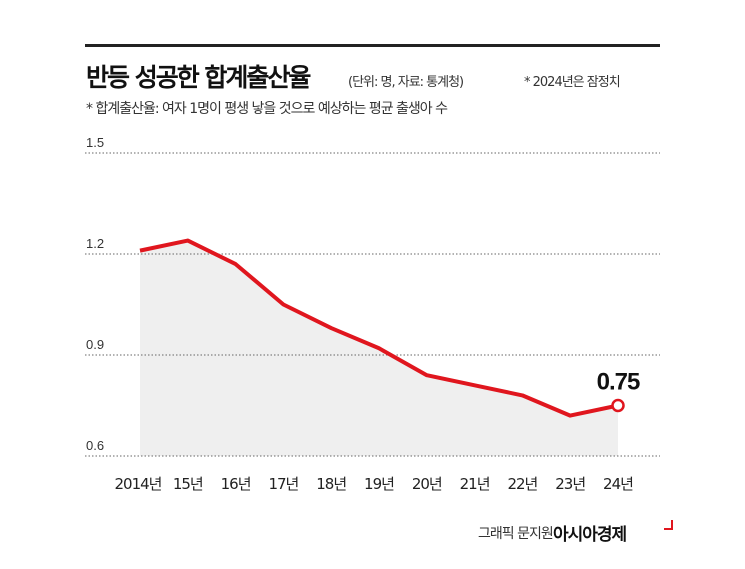 This screenshot has height=569, width=745. Describe the element at coordinates (590, 535) in the screenshot. I see `publisher-logo: 아시아경제` at that location.